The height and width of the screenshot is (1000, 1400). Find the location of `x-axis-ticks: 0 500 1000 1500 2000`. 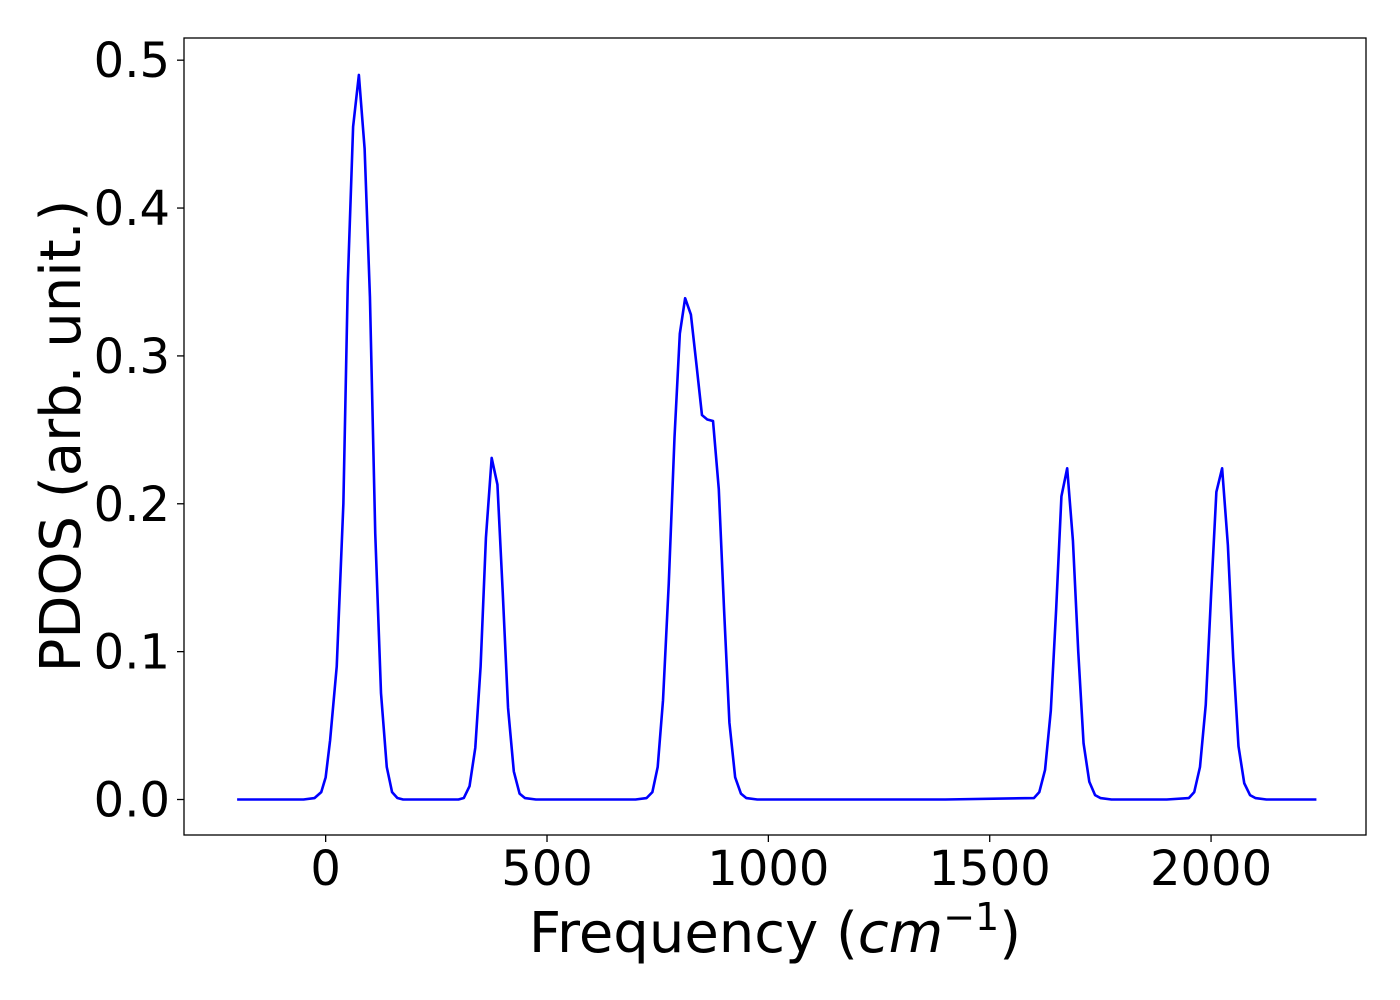

x-axis-ticks: 0 500 1000 1500 2000 is located at coordinates (791, 866).